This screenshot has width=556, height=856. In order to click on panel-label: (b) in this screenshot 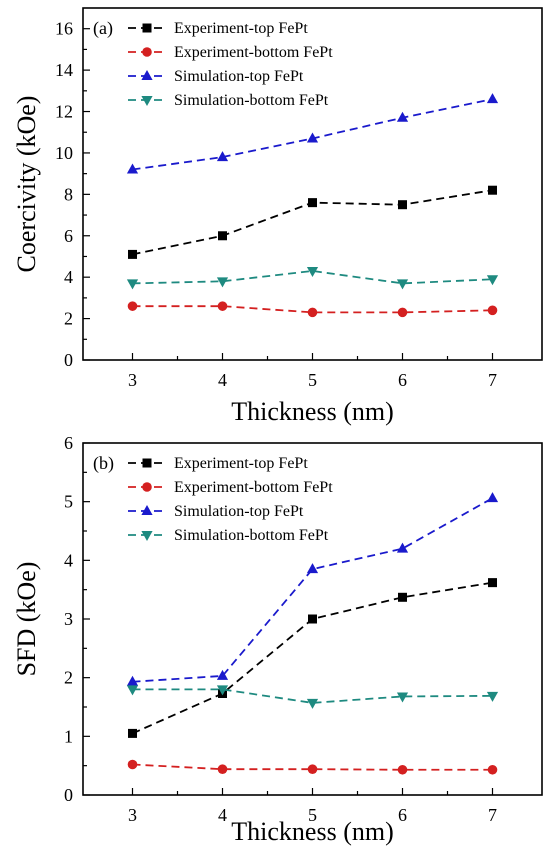, I will do `click(103, 463)`.